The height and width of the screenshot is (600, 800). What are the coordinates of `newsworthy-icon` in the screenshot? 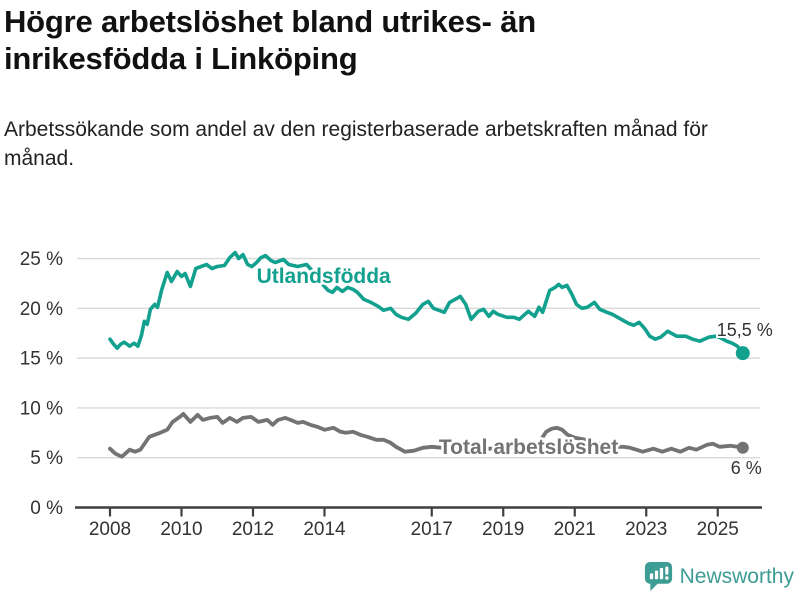 It's located at (658, 576).